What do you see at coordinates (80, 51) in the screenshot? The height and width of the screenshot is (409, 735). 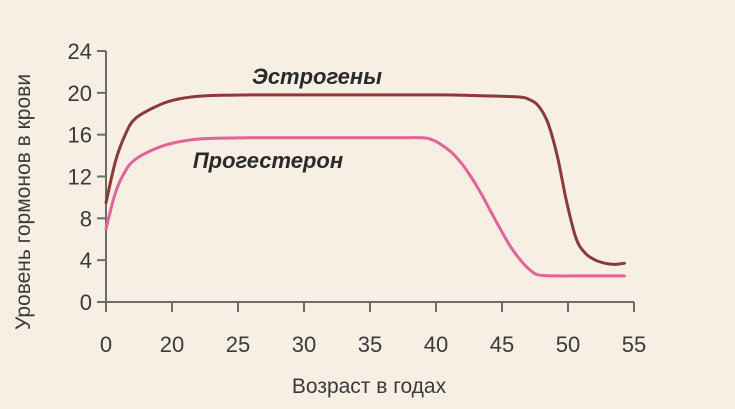 I see `y-tick-label: 24` at bounding box center [80, 51].